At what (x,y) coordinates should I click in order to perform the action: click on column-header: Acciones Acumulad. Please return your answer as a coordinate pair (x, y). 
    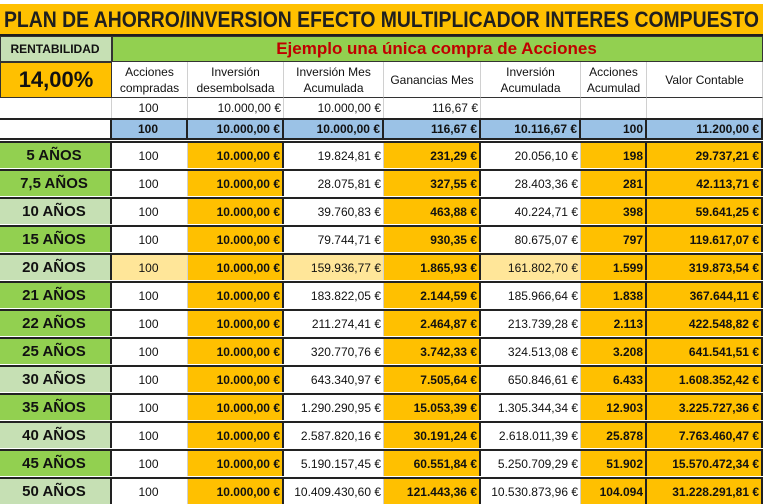
    Looking at the image, I should click on (614, 80).